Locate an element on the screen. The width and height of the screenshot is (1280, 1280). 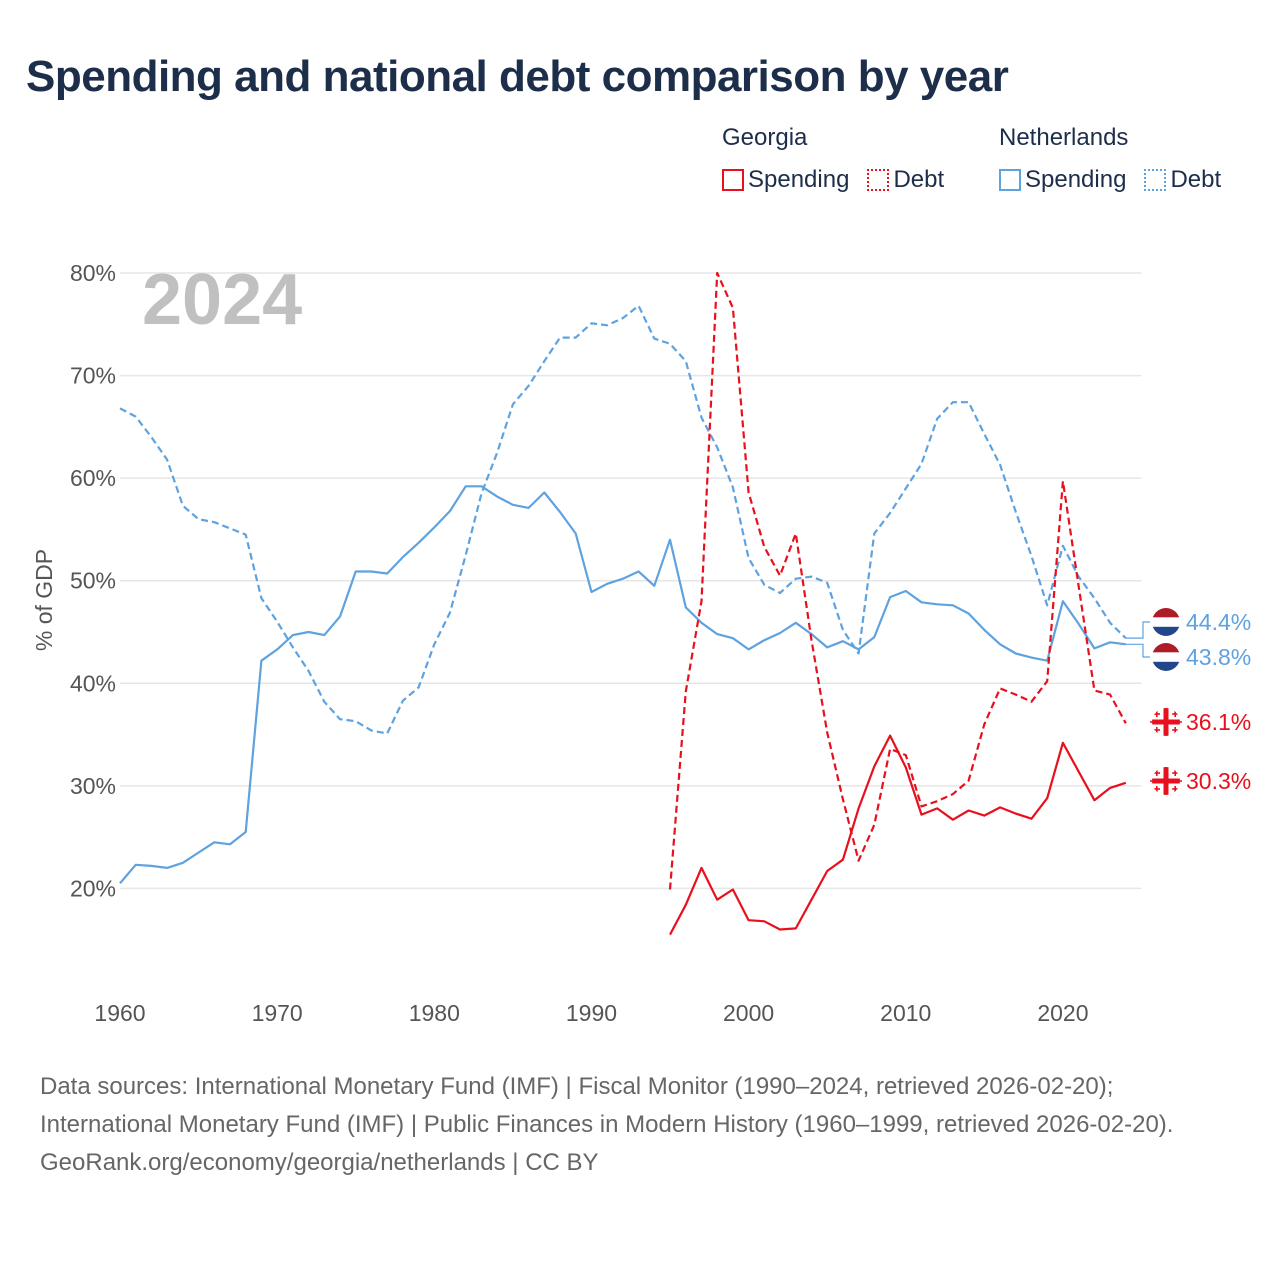
x-tick-label: 1960 is located at coordinates (119, 1013).